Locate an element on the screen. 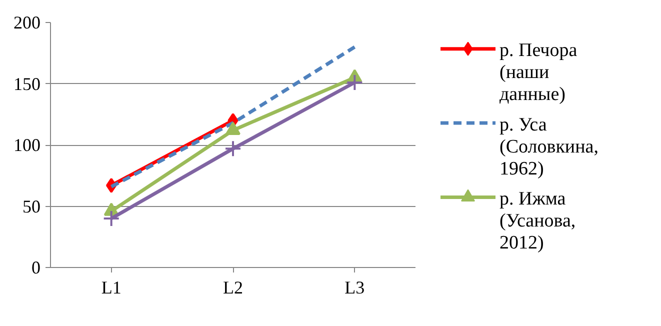 This screenshot has width=661, height=326. x-tick-label: L3 is located at coordinates (354, 288).